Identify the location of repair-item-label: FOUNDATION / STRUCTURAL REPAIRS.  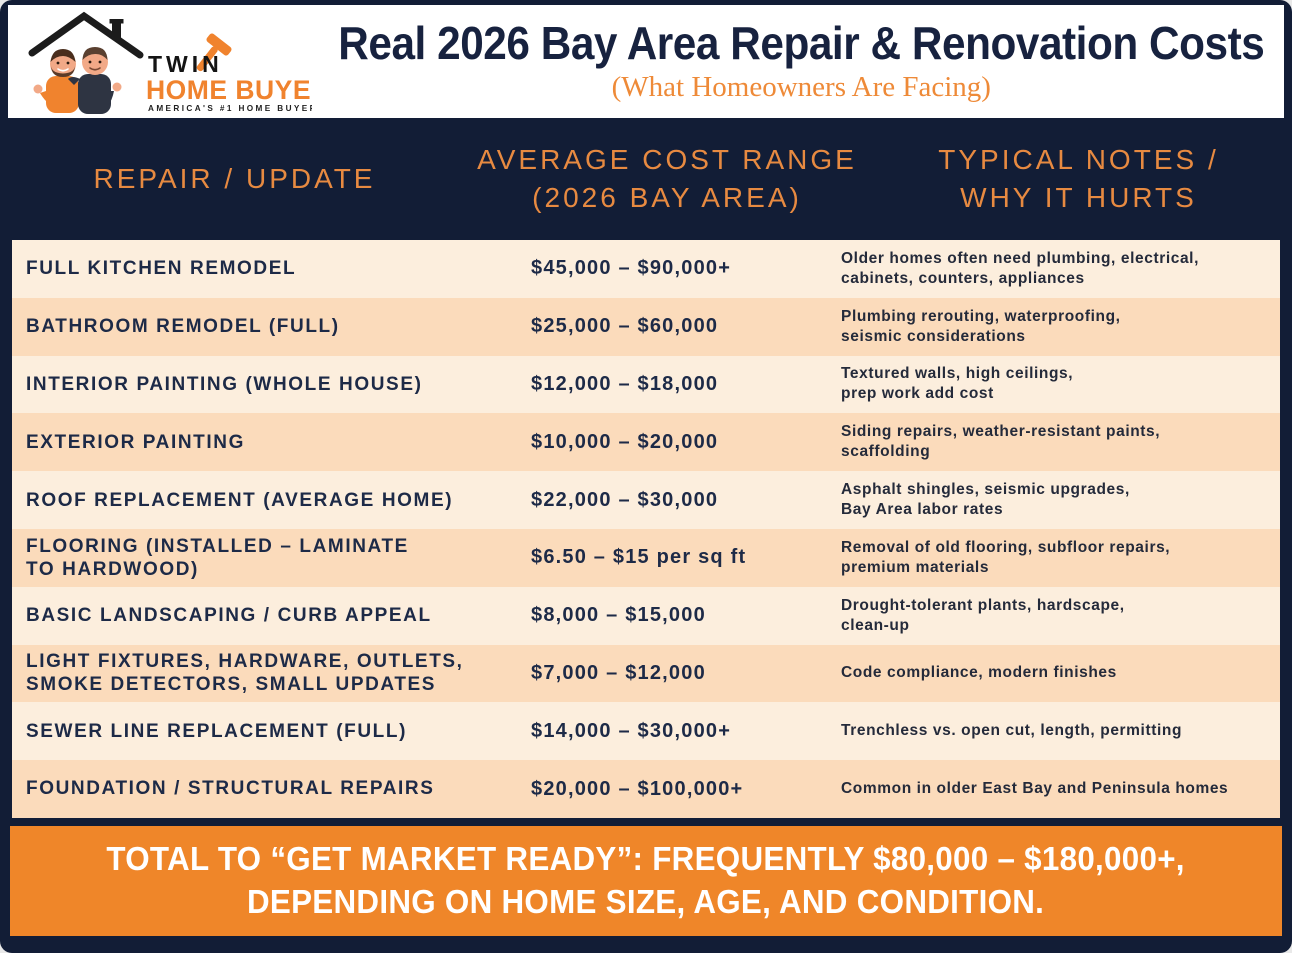
(230, 789).